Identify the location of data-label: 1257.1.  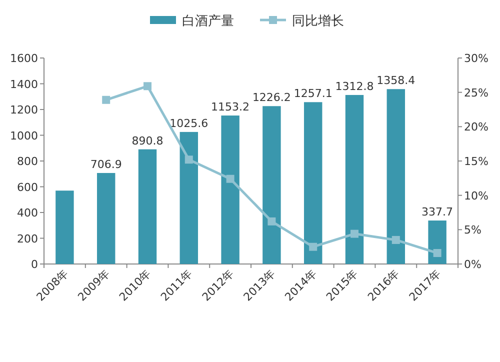
(313, 93).